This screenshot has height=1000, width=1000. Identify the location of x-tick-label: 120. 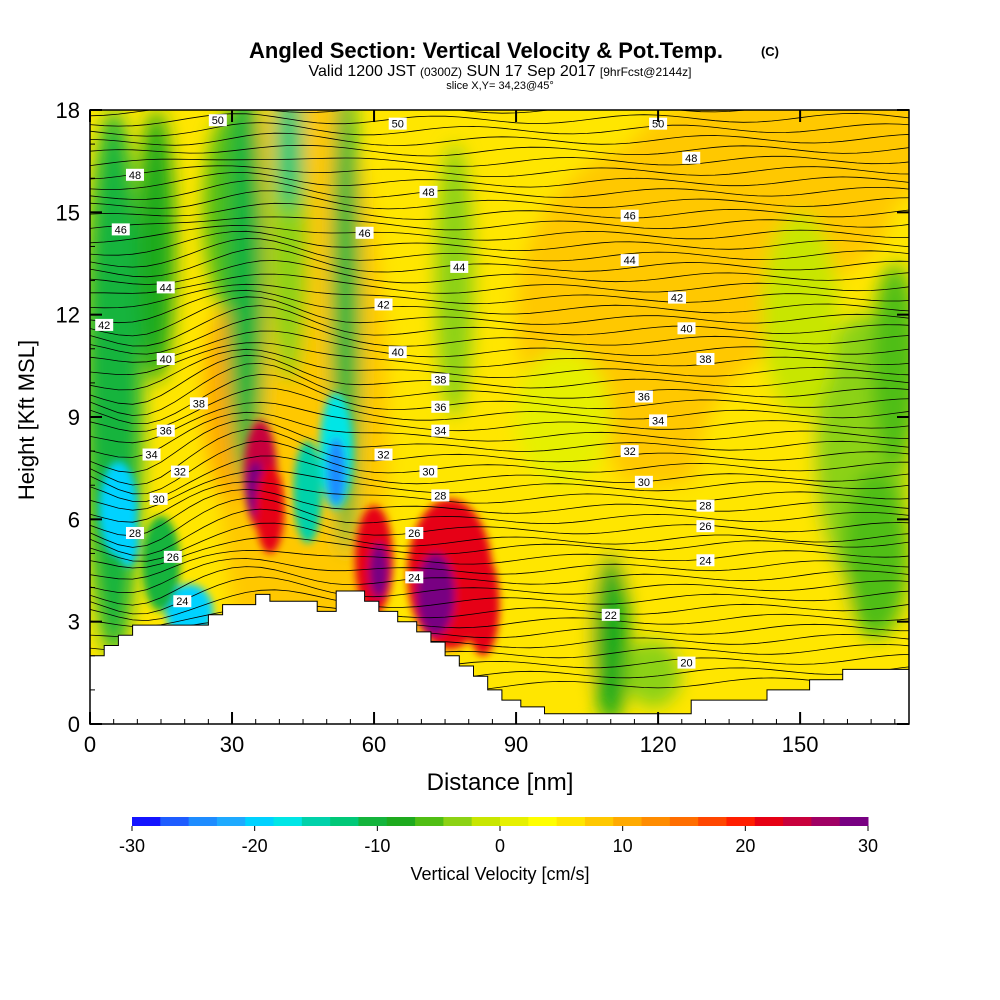
(658, 744).